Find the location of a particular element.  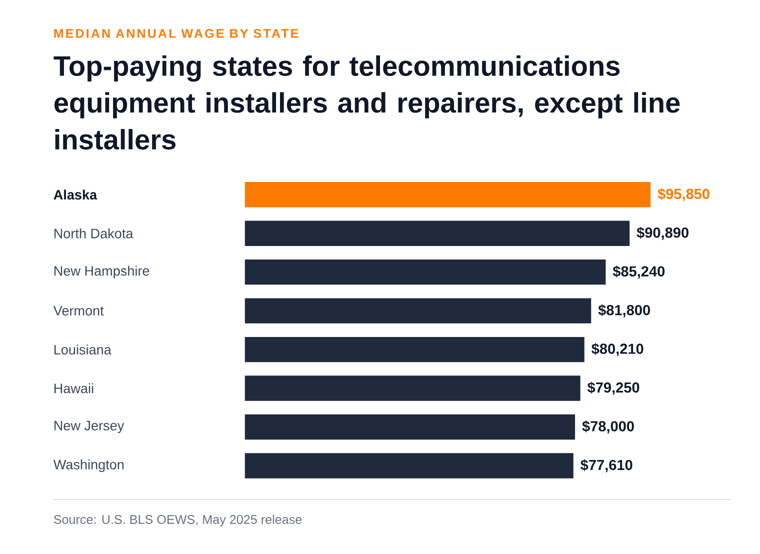

source-note: Source: U.S. BLS OEWS, May 2025 release is located at coordinates (178, 520).